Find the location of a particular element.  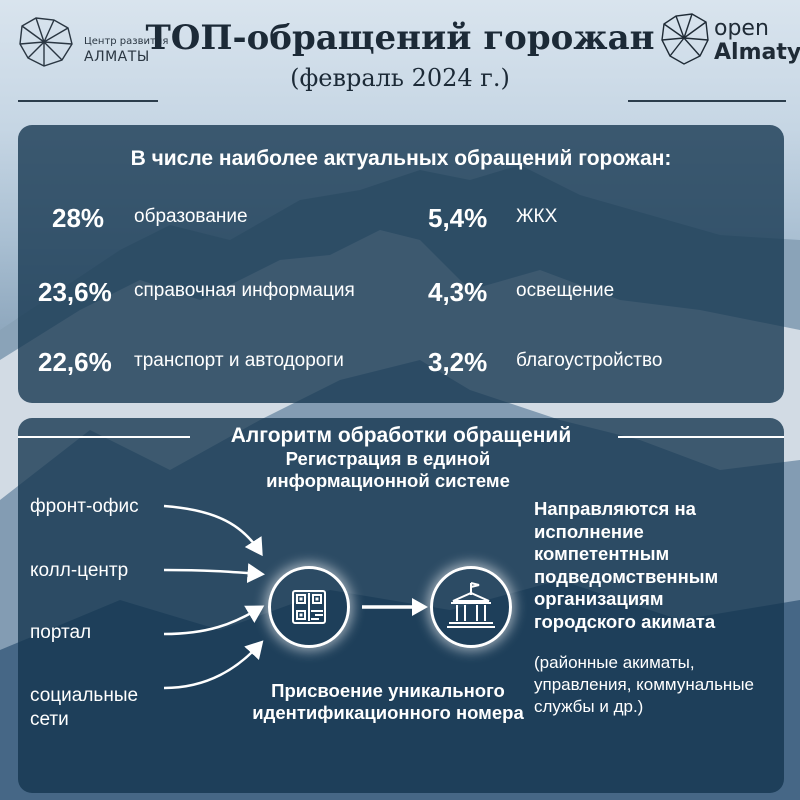

logo-almaty-development-center: Центр развития АЛМАТЫ is located at coordinates (91, 42).